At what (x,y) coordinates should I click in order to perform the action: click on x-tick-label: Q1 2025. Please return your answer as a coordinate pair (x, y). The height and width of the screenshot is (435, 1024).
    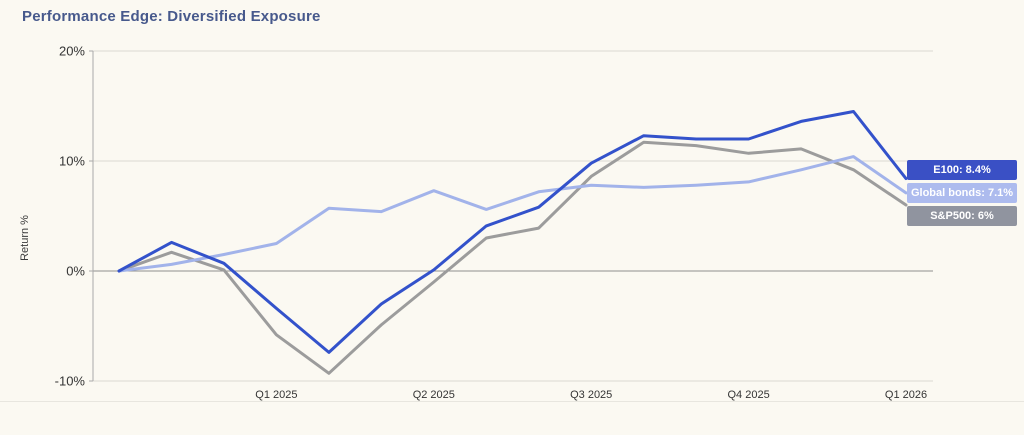
    Looking at the image, I should click on (276, 395).